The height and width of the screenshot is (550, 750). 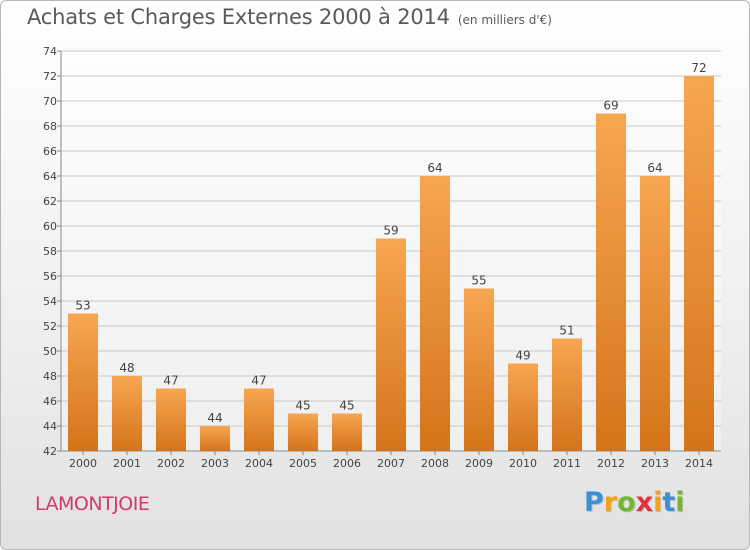 What do you see at coordinates (610, 502) in the screenshot?
I see `logo-letter: r` at bounding box center [610, 502].